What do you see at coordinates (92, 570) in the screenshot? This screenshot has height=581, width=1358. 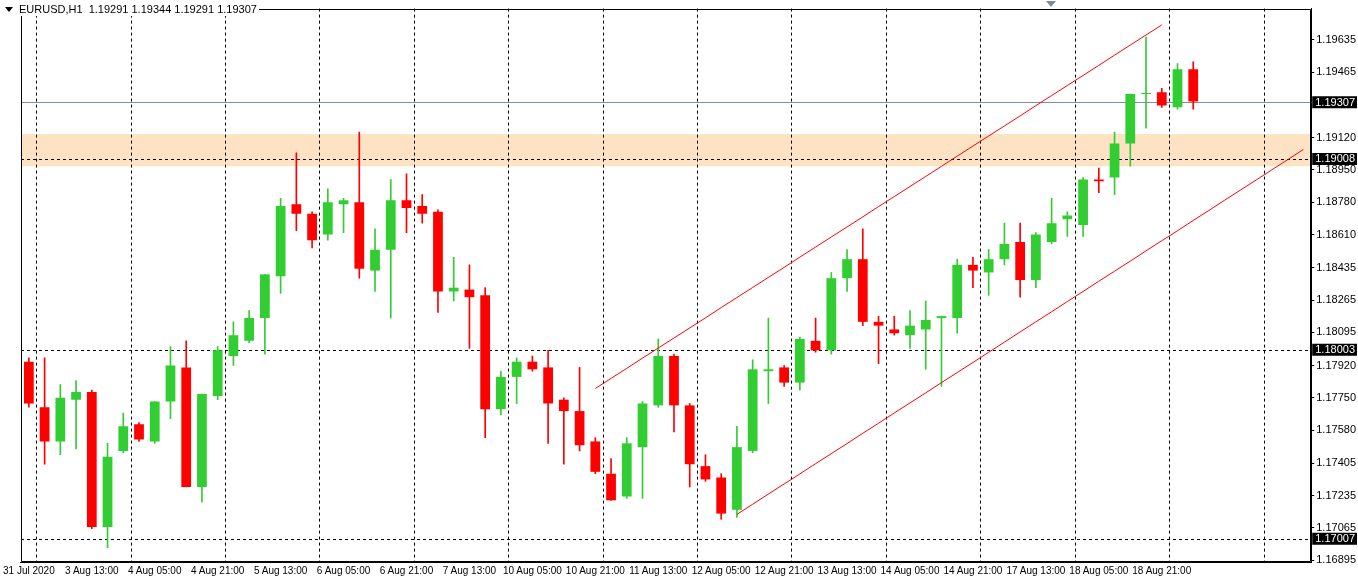 I see `x-tick-label: 3 Aug 13:00` at bounding box center [92, 570].